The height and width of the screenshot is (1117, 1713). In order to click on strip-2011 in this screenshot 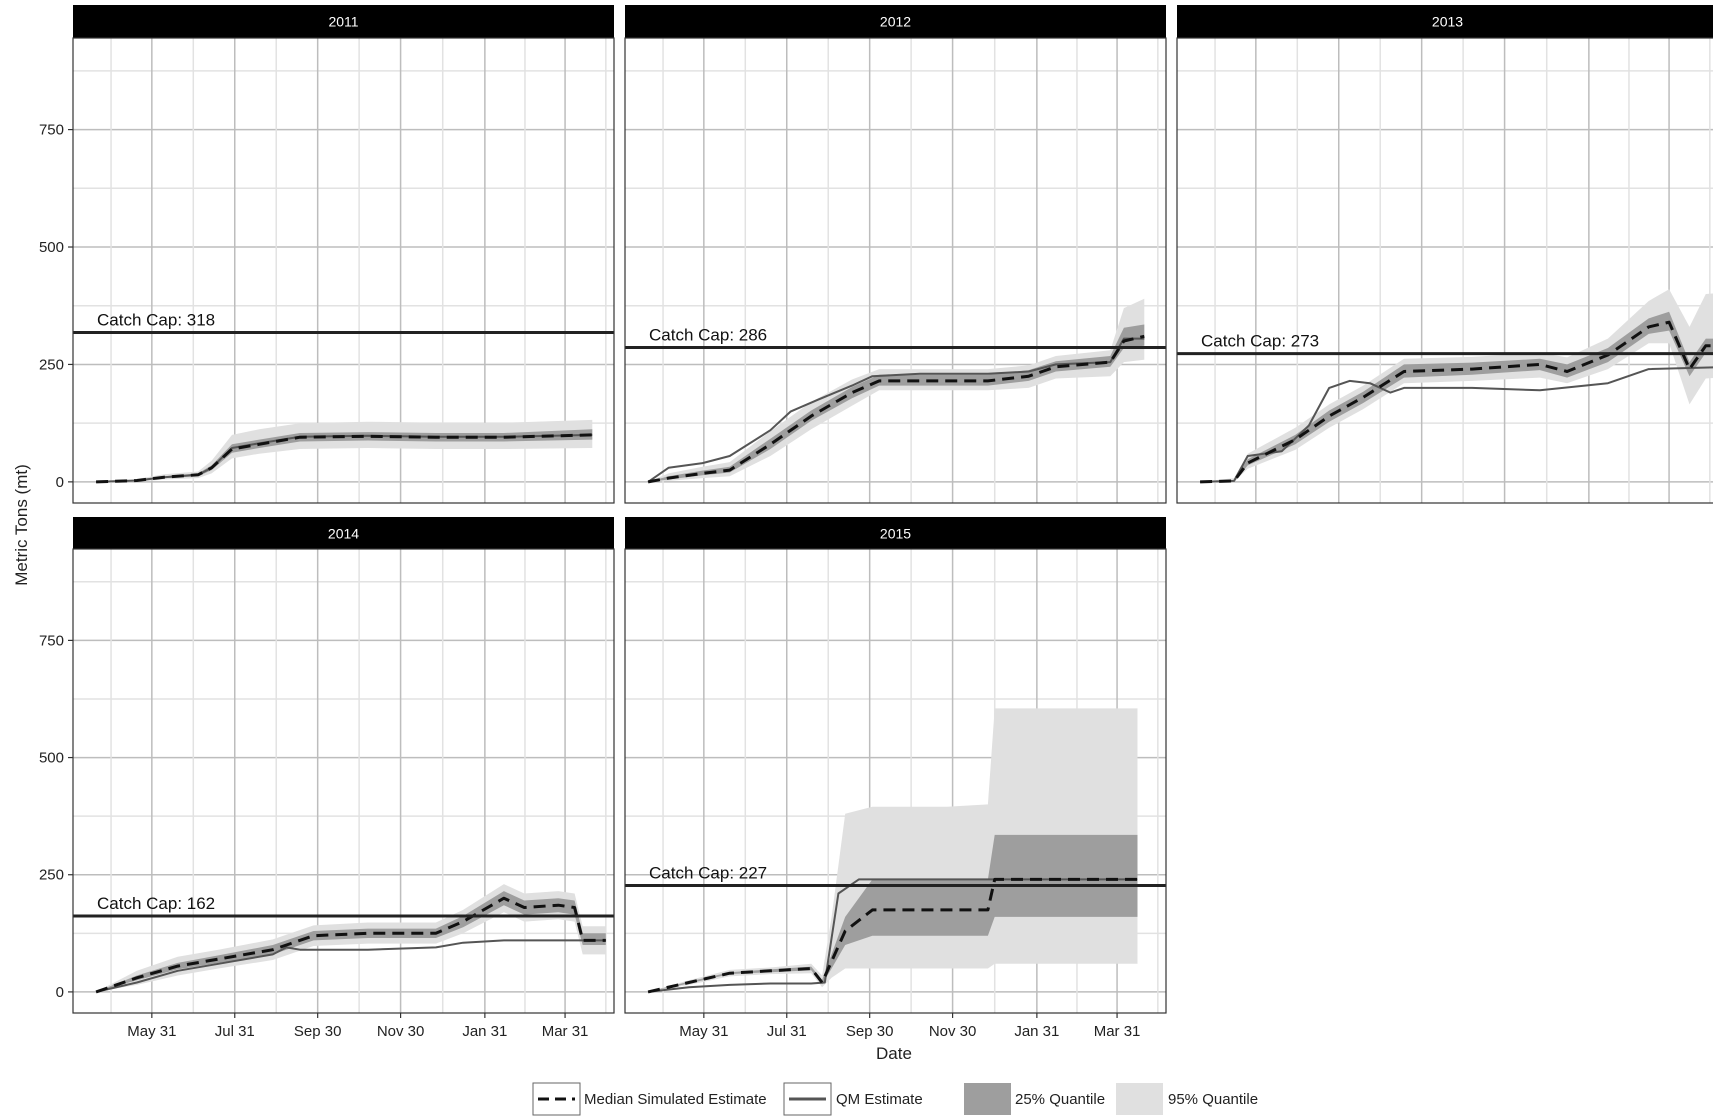, I will do `click(343, 21)`.